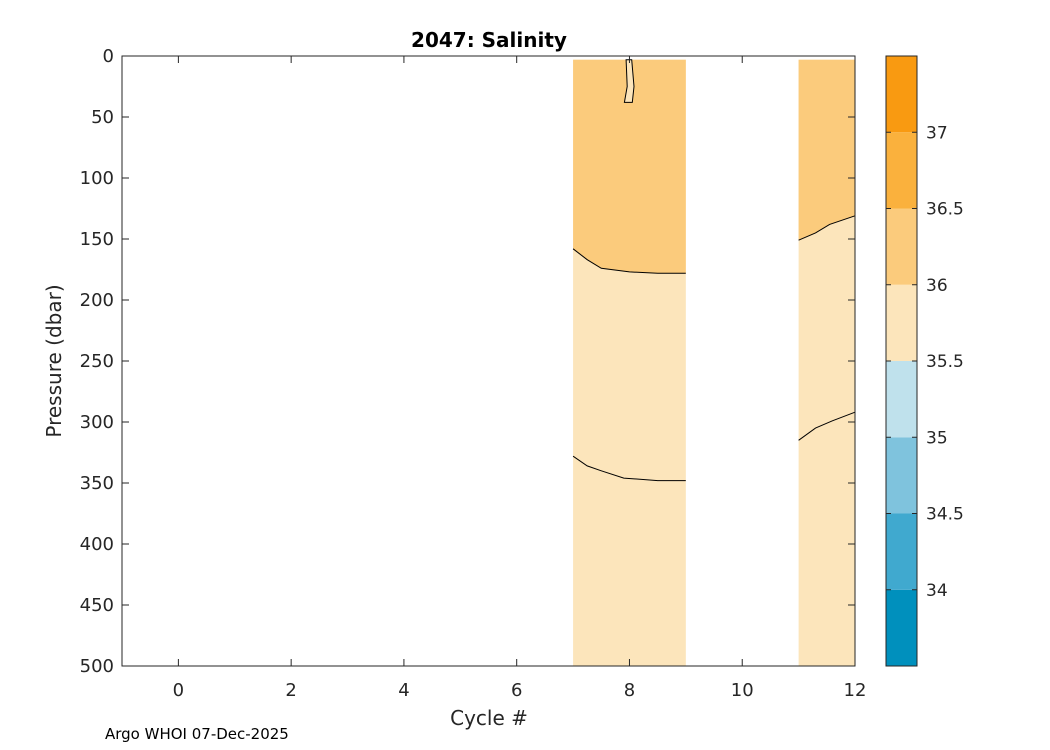  Describe the element at coordinates (489, 40) in the screenshot. I see `chart-title: 2047: Salinity` at that location.